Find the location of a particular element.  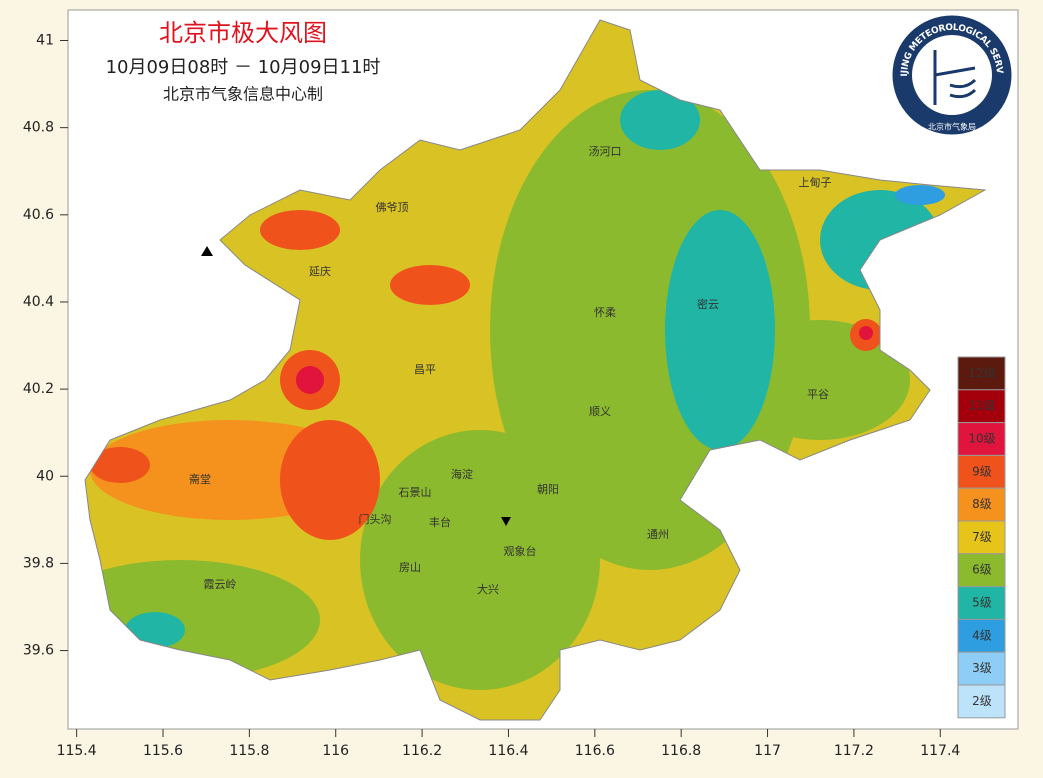

y-tick-label: 39.8 is located at coordinates (38, 563).